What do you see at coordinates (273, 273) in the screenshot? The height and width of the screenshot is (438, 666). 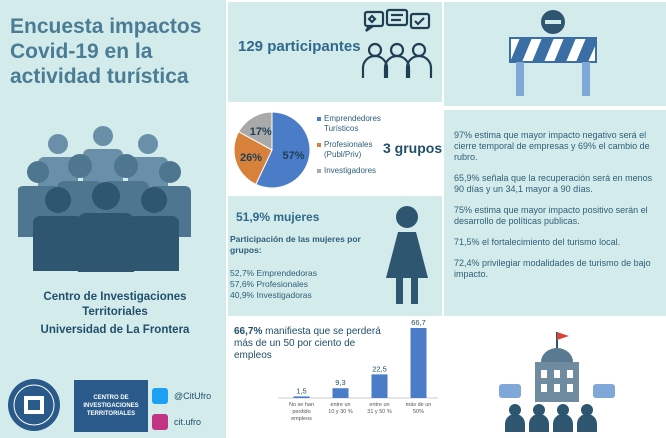 I see `women-item: 52,7% Emprendedoras` at bounding box center [273, 273].